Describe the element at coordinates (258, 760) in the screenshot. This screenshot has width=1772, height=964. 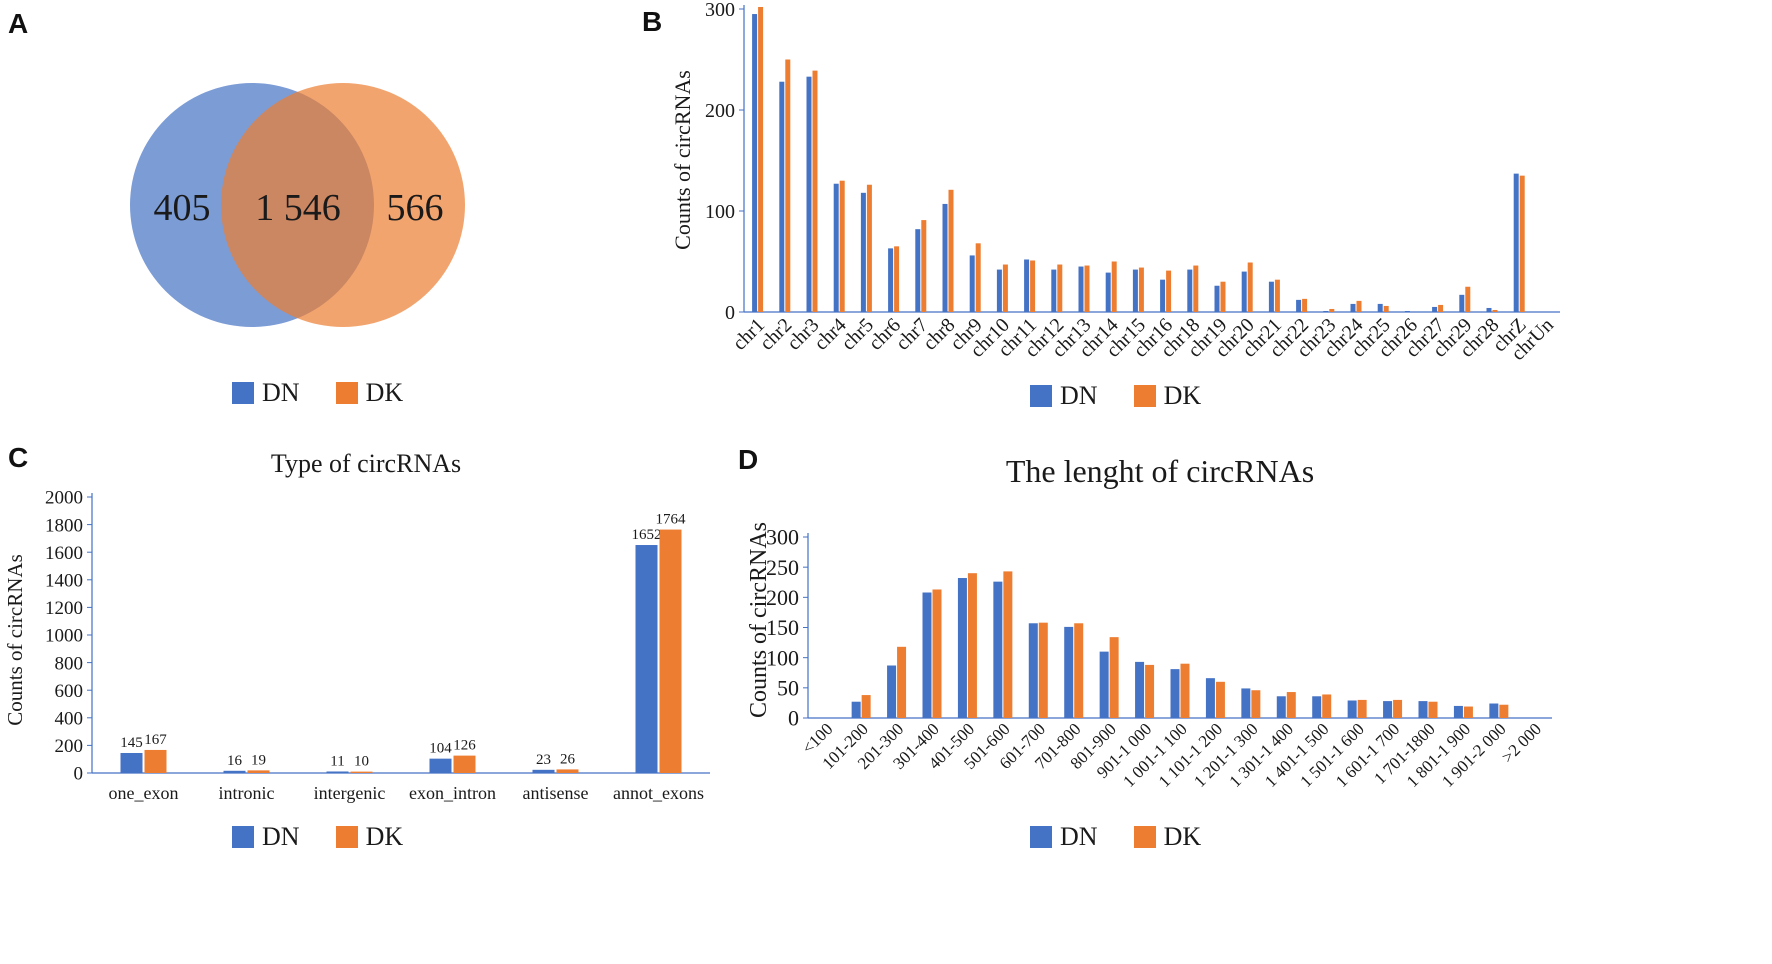
I see `chart-c-value-label: 19` at that location.